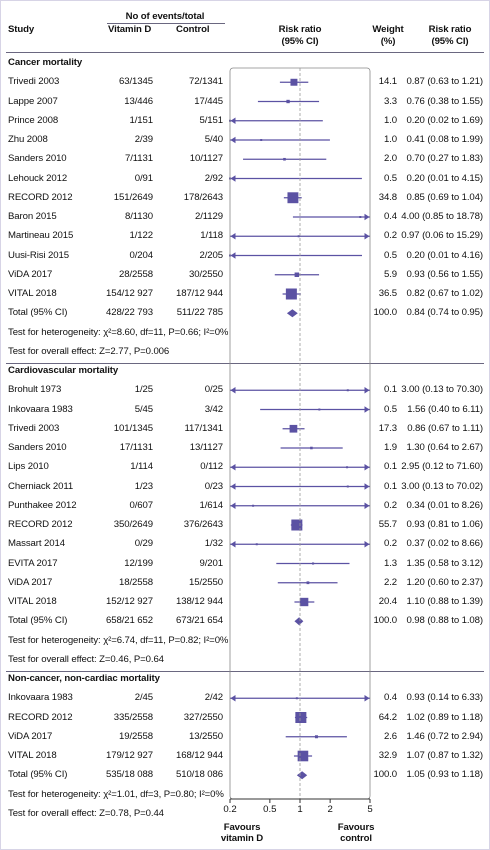 This screenshot has height=850, width=490. Describe the element at coordinates (33, 563) in the screenshot. I see `study-row-1-9-study: EVITA 2017` at that location.